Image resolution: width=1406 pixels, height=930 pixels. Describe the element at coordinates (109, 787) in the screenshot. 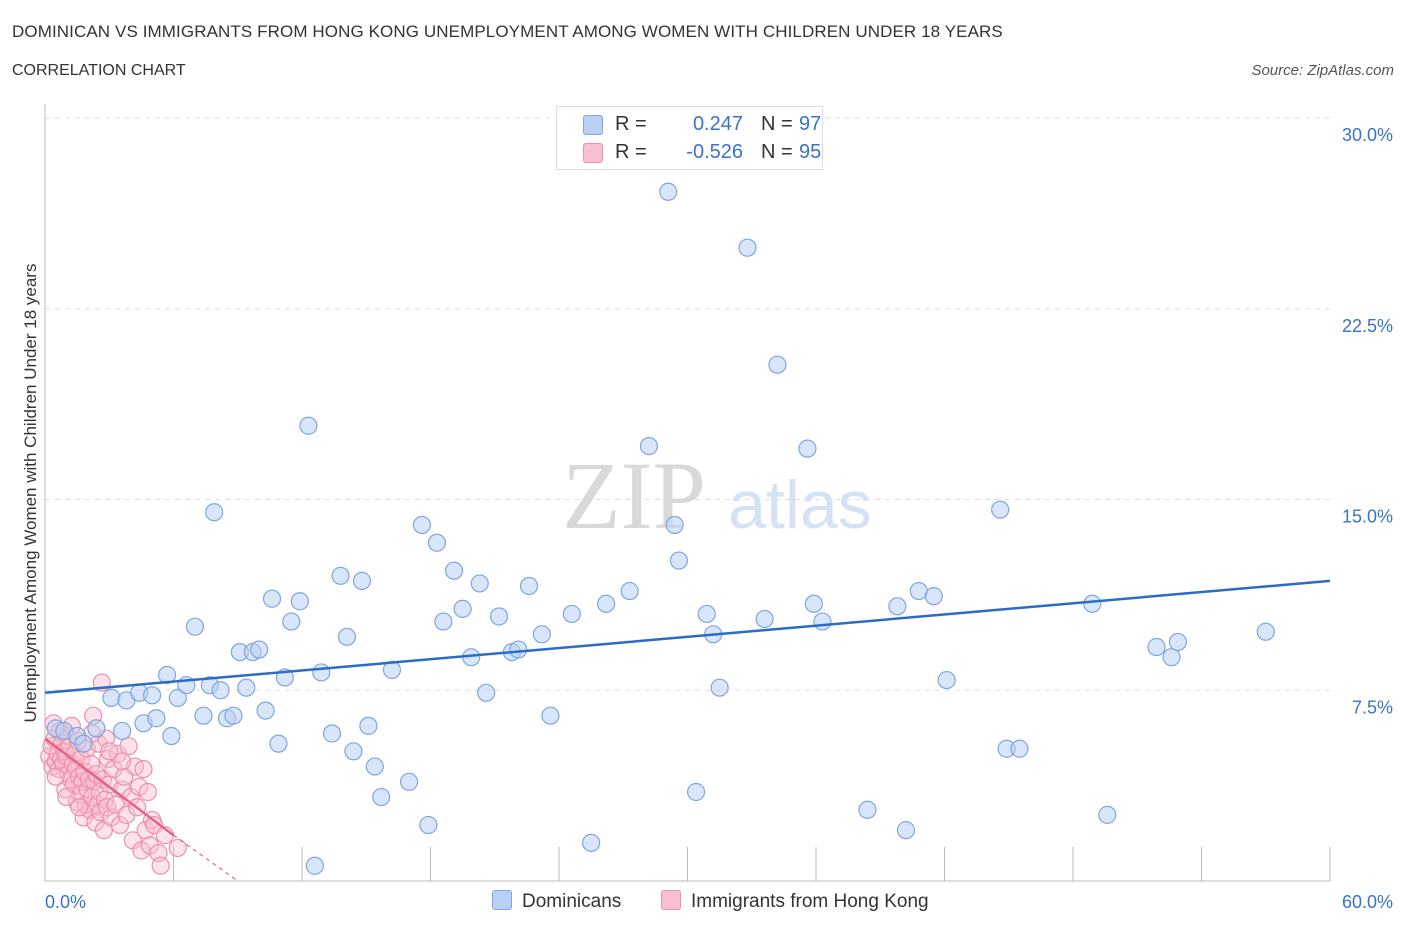

I see `hongkong-trend-line` at that location.